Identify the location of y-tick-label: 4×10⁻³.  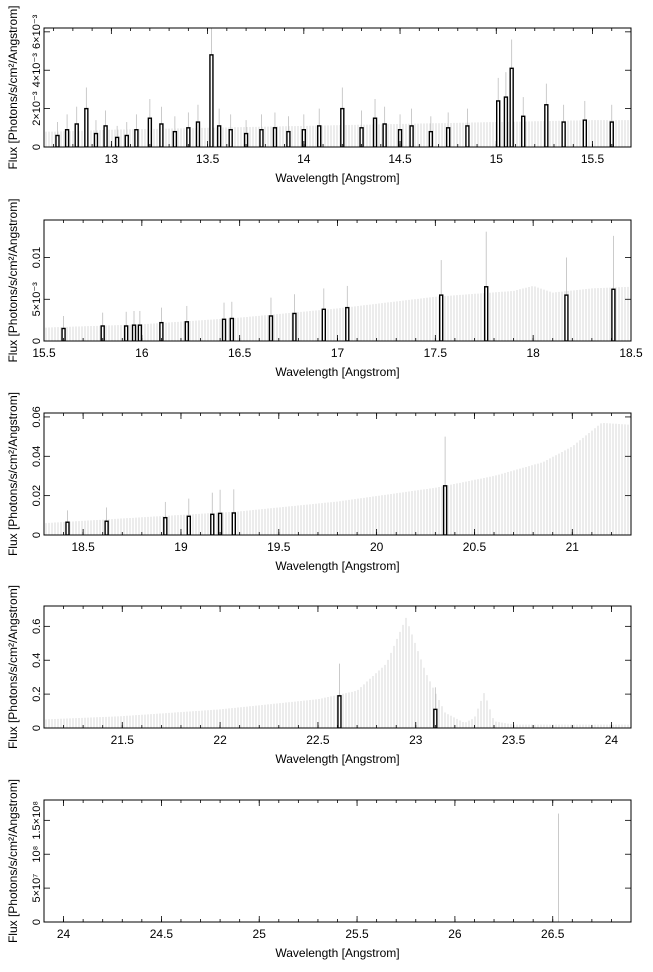
(37, 70).